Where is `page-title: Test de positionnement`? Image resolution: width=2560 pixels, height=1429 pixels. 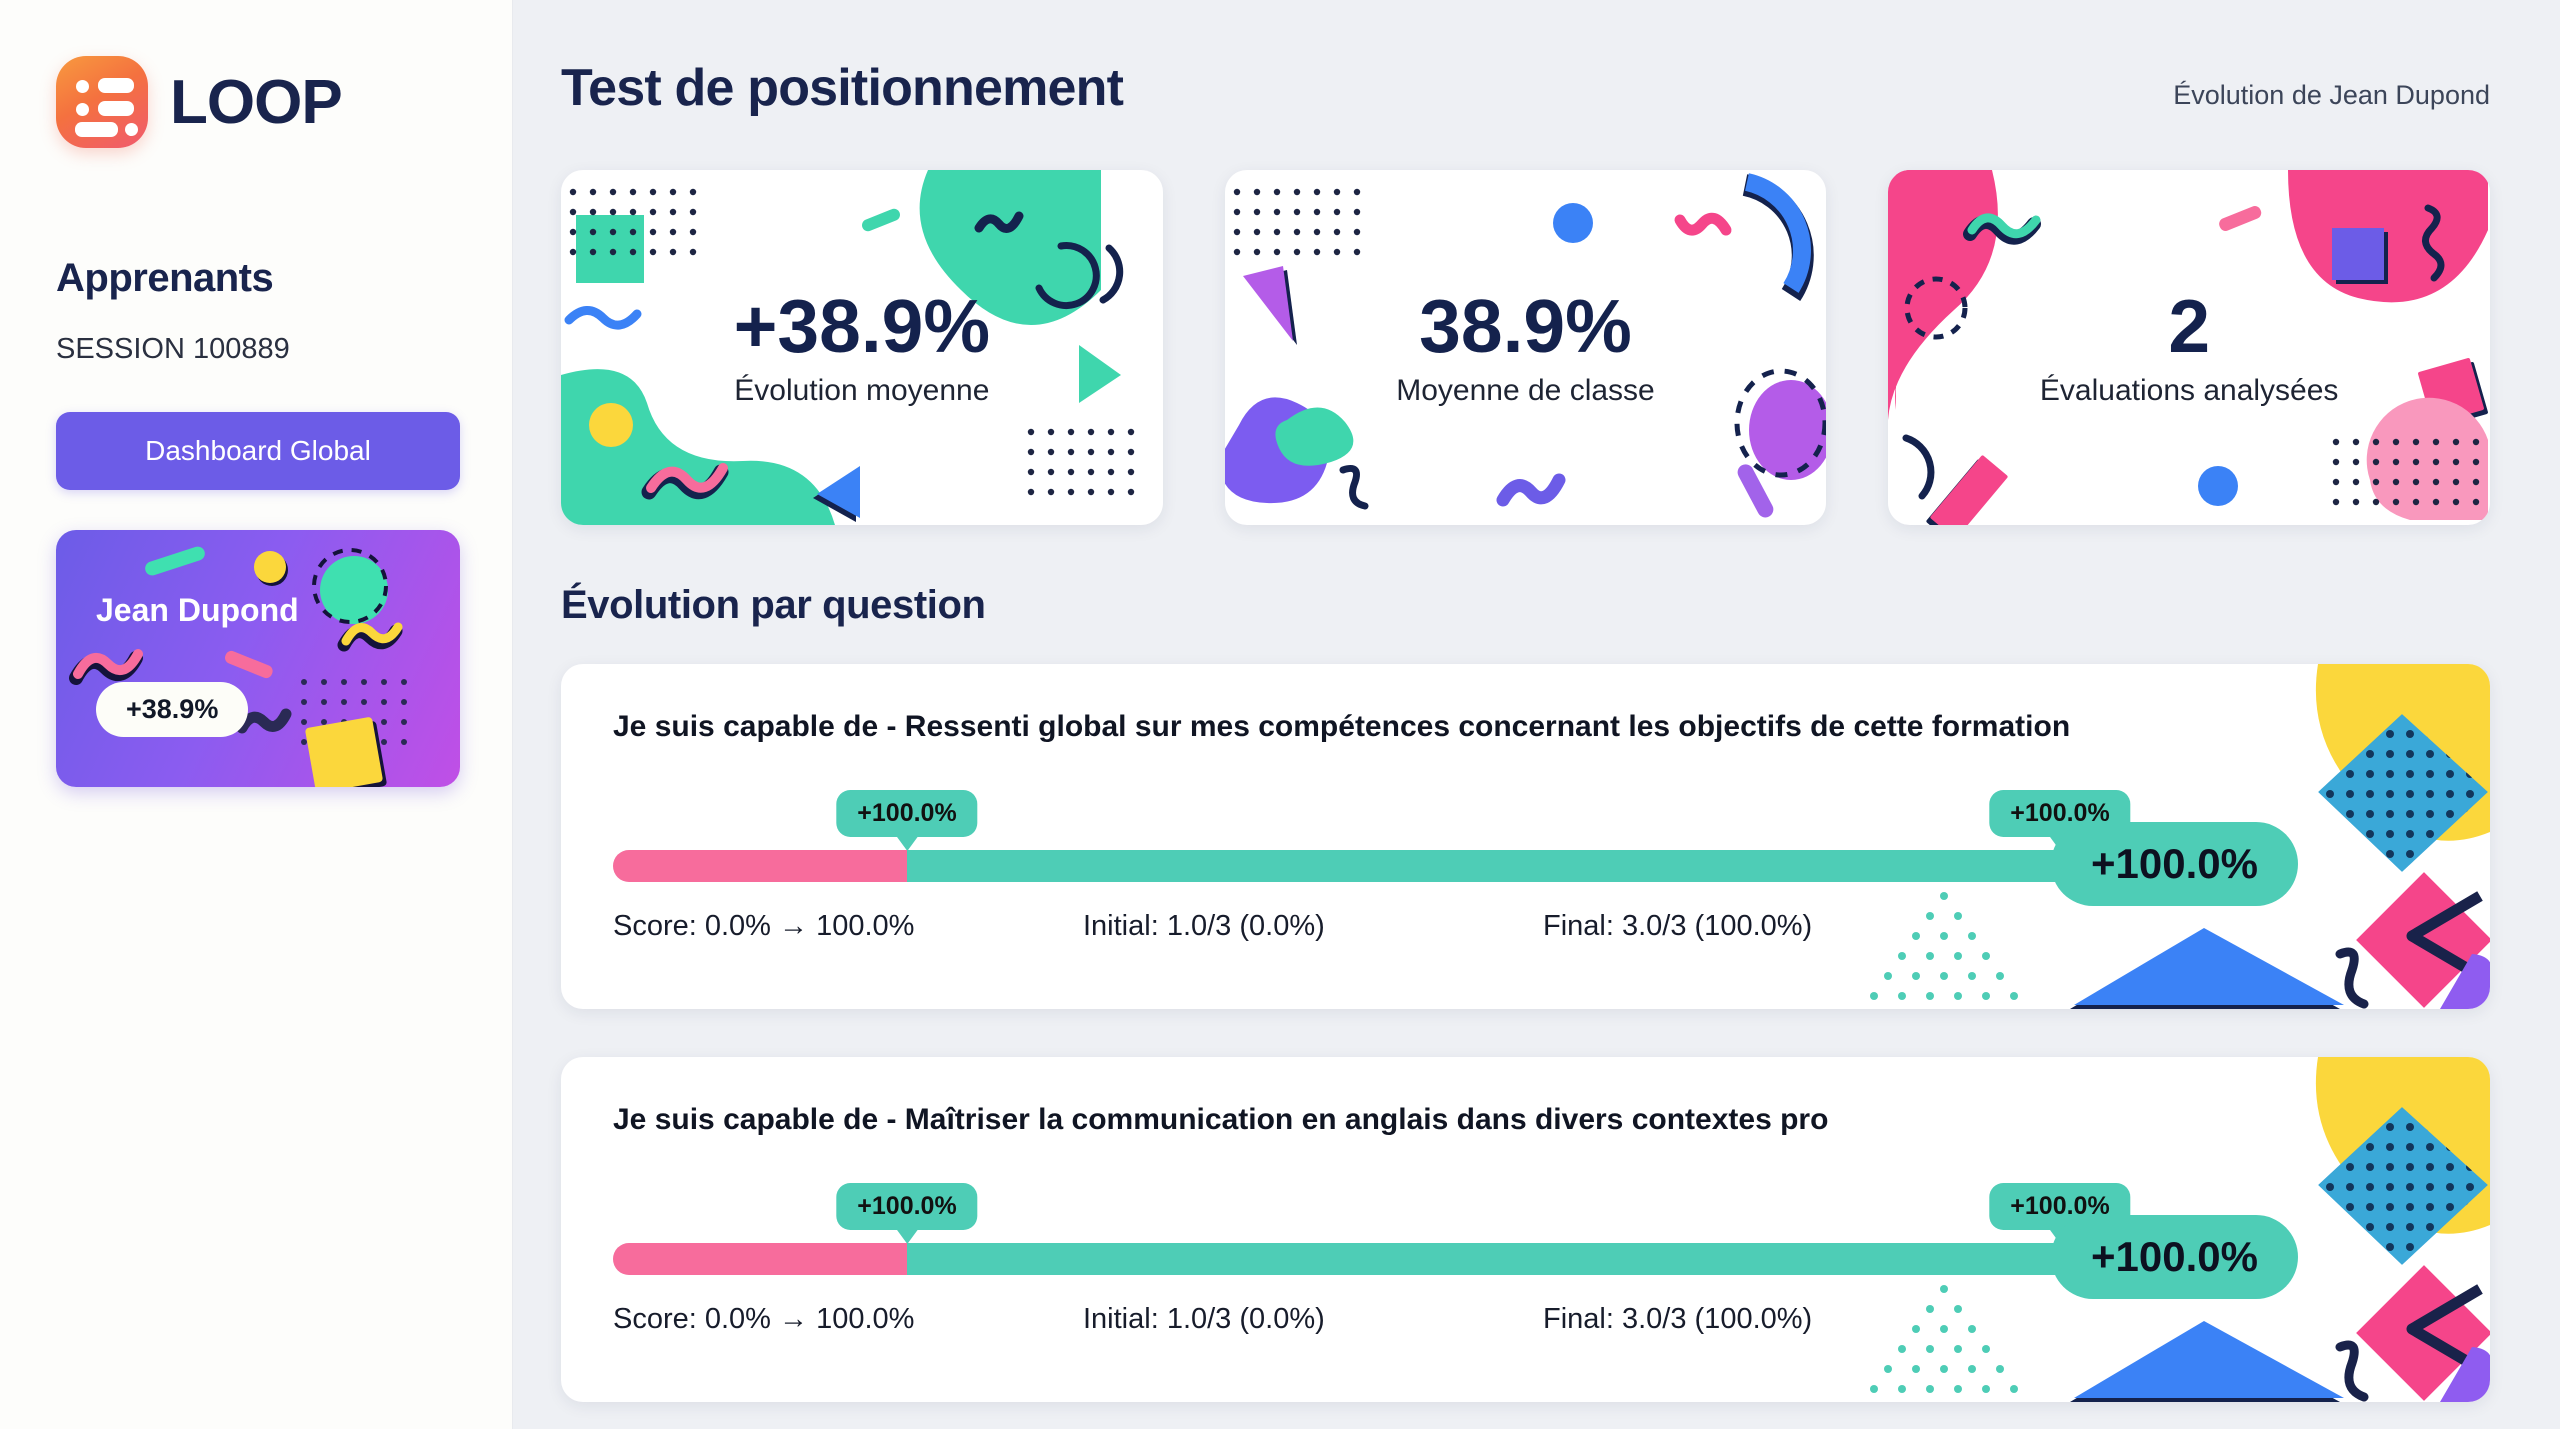
page-title: Test de positionnement is located at coordinates (842, 88).